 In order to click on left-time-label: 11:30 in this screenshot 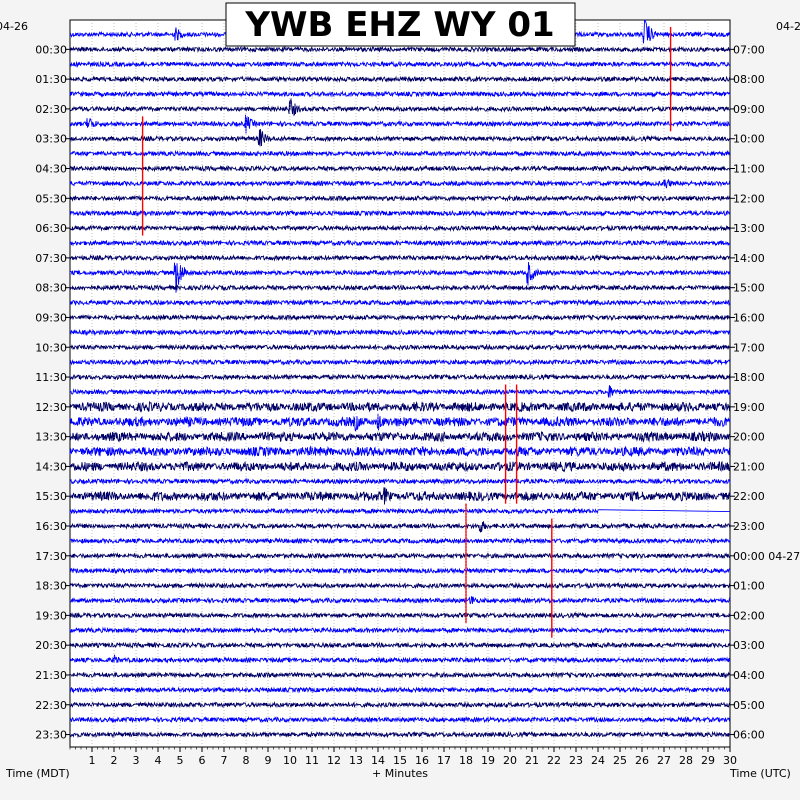, I will do `click(51, 377)`.